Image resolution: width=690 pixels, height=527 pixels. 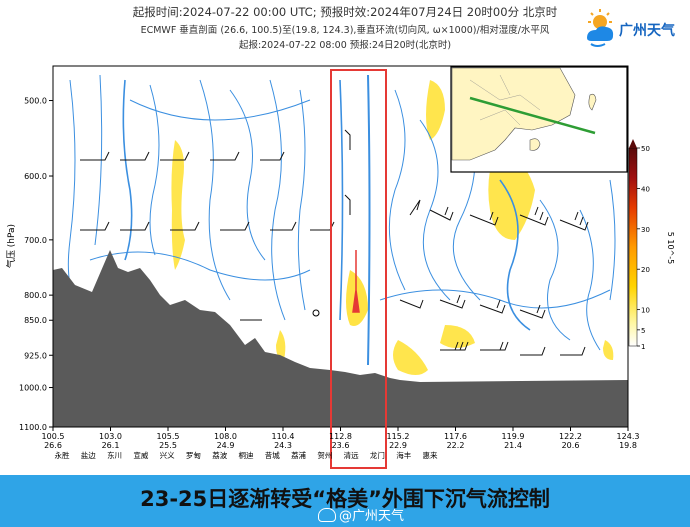 I want to click on colorbar-tick-label: 50, so click(x=645, y=149).